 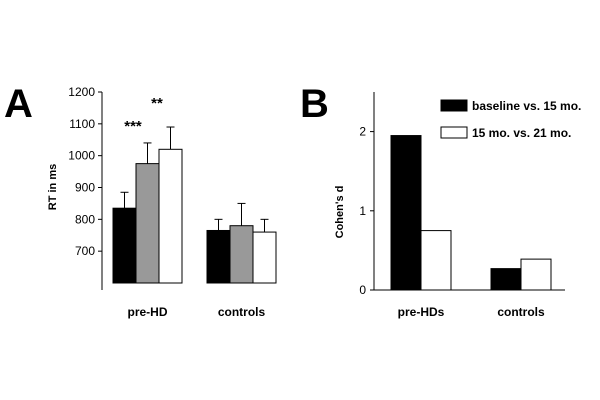 What do you see at coordinates (81, 92) in the screenshot?
I see `panel-a-y-tick-label-5: 1200` at bounding box center [81, 92].